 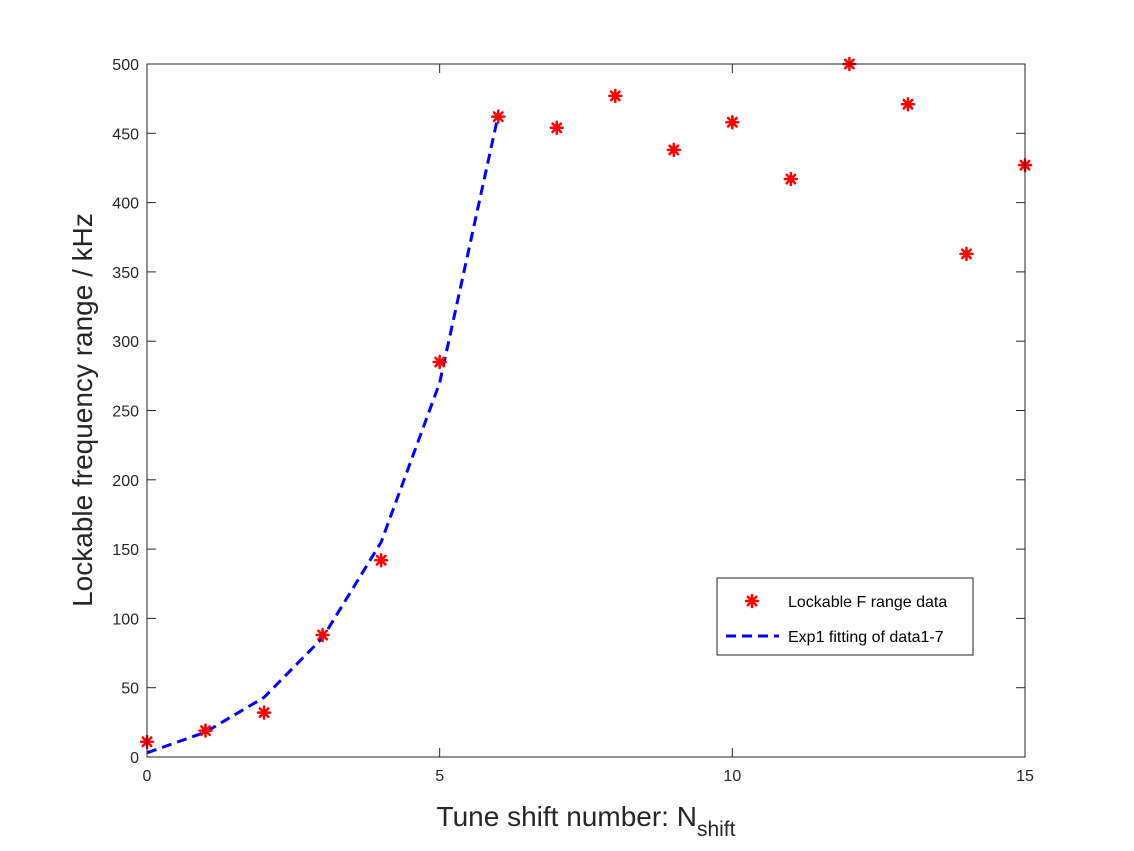 What do you see at coordinates (125, 273) in the screenshot?
I see `y-tick-label: 350` at bounding box center [125, 273].